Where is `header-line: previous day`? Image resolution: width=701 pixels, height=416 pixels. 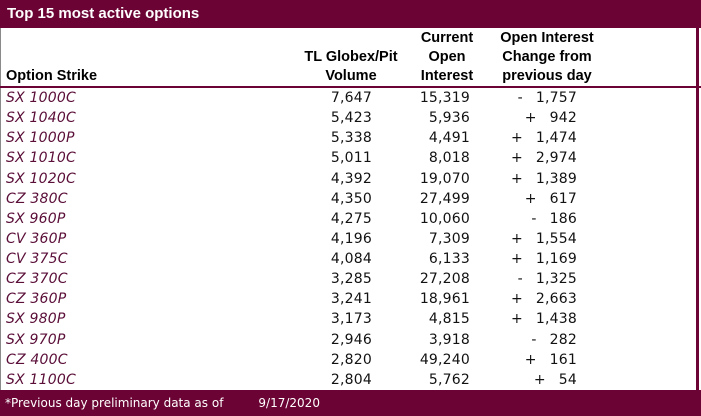
header-line: previous day is located at coordinates (547, 76).